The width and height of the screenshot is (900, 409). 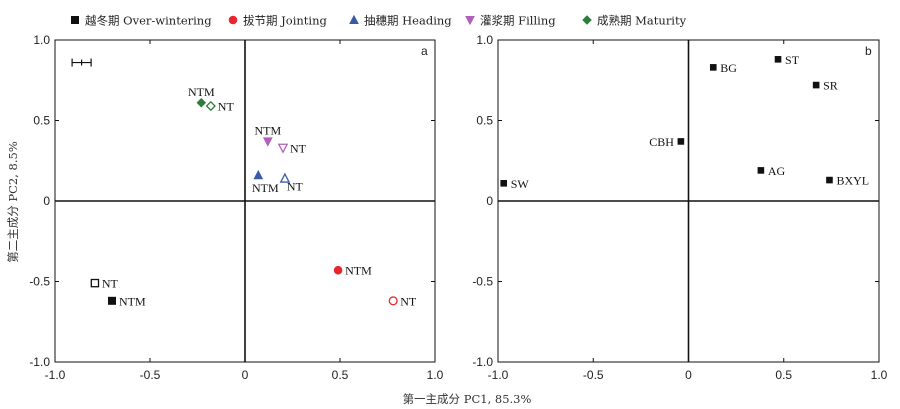 What do you see at coordinates (81, 62) in the screenshot?
I see `error-bar` at bounding box center [81, 62].